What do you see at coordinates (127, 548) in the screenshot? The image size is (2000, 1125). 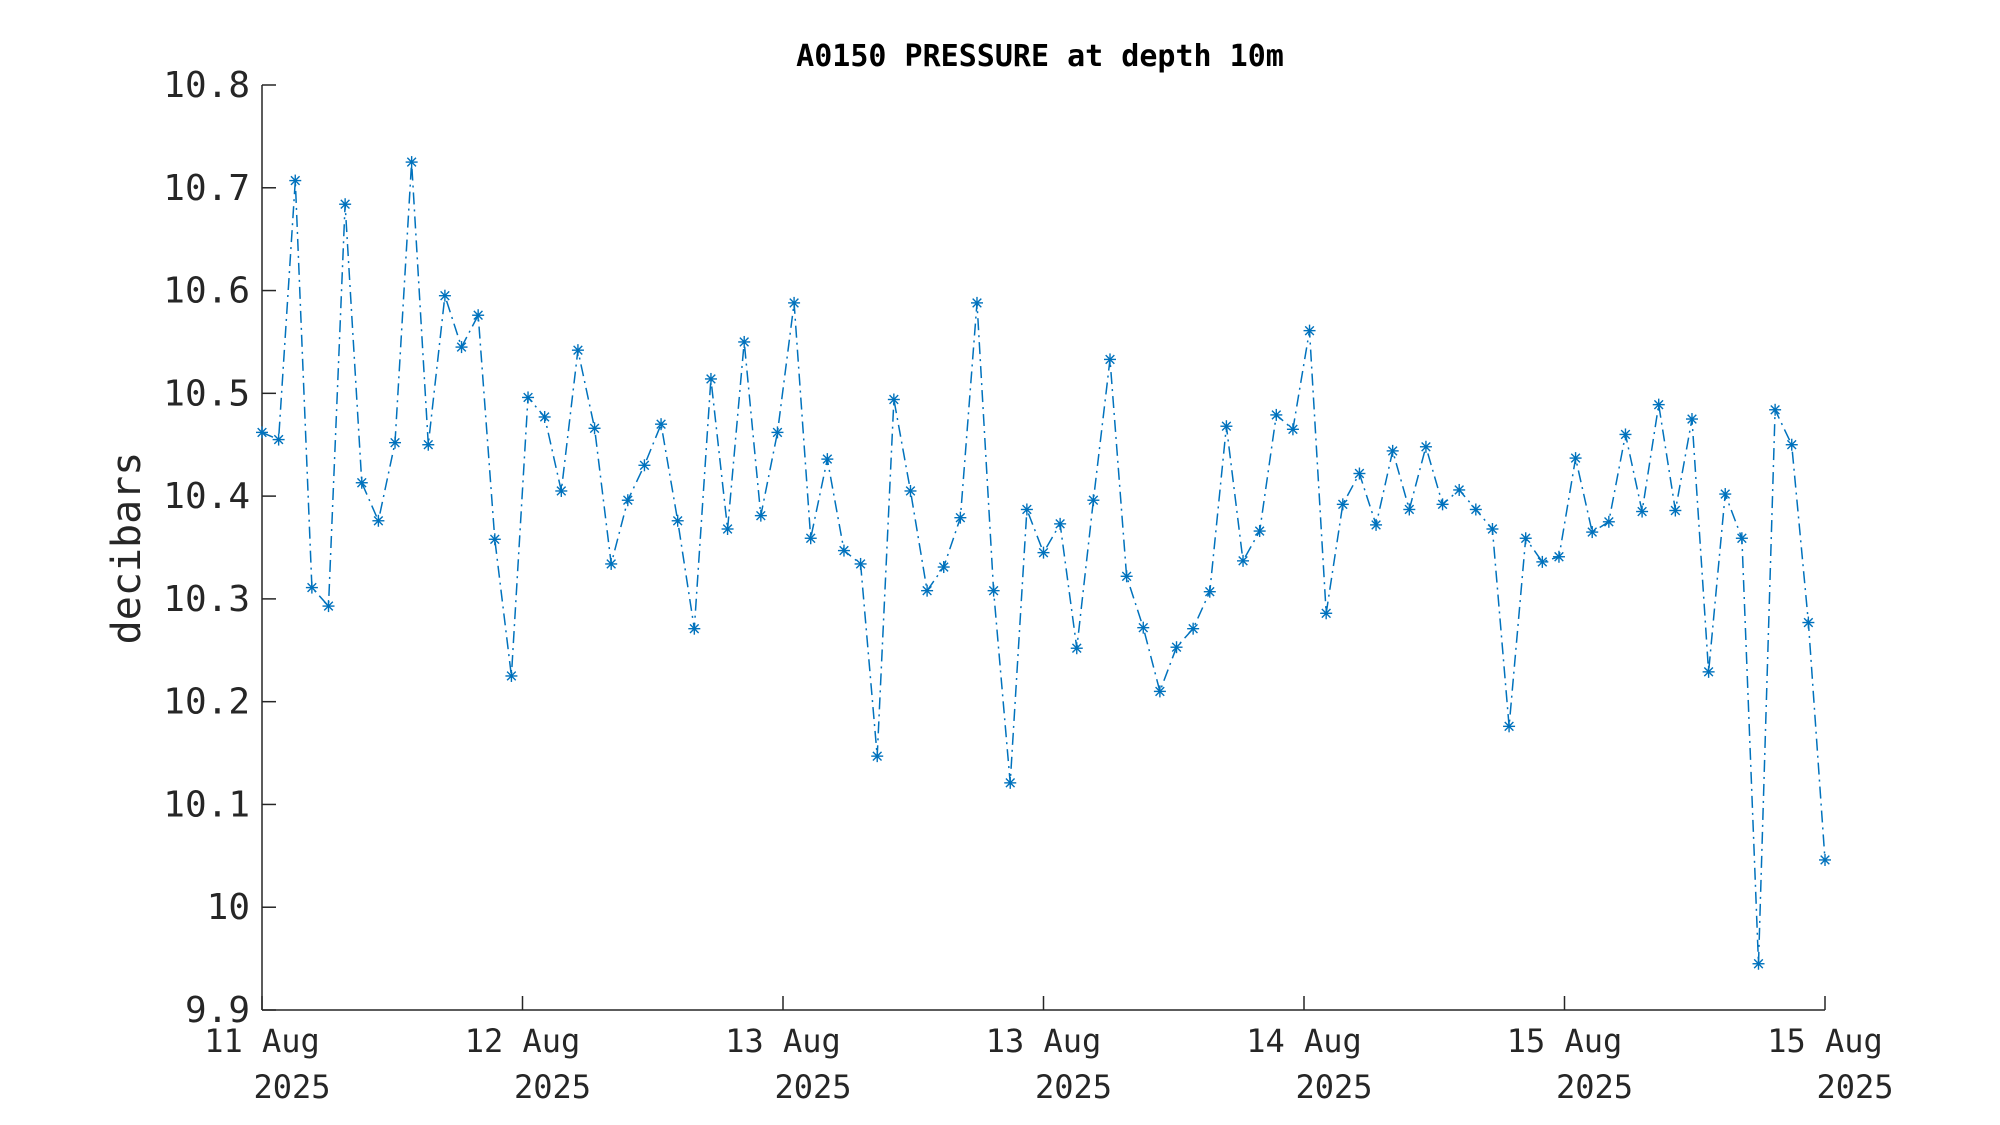 I see `y-axis-label: decibars` at bounding box center [127, 548].